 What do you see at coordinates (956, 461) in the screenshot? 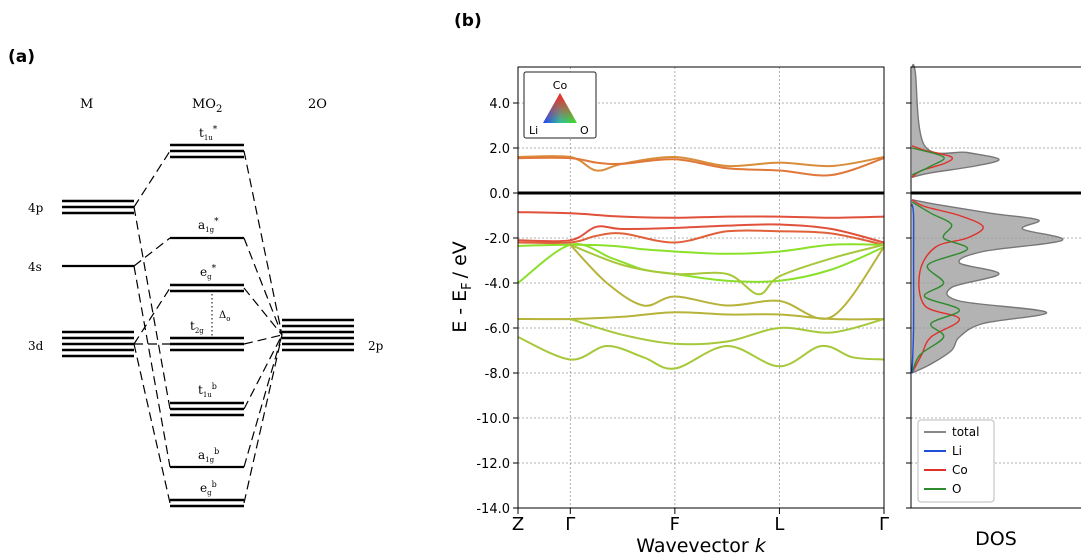
I see `dos-legend: total Li Co O` at bounding box center [956, 461].